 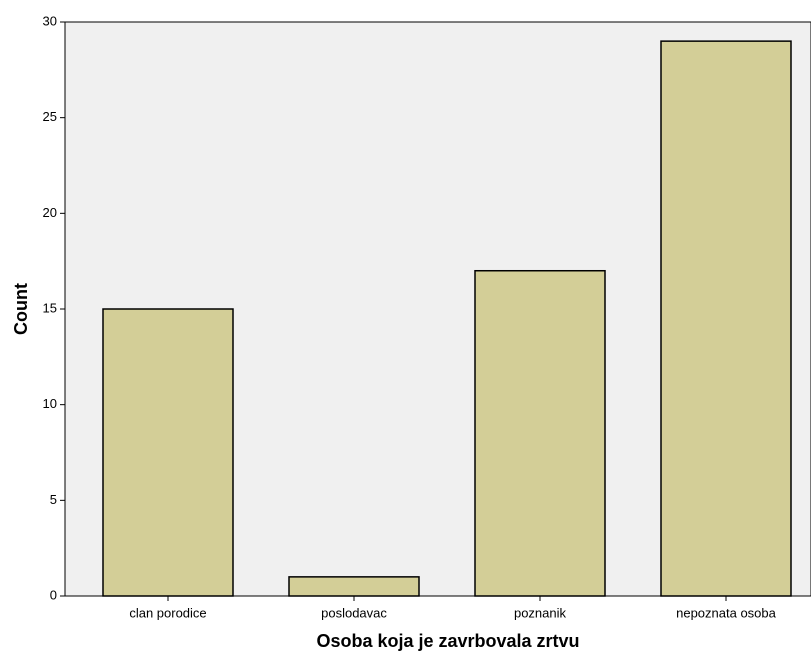 What do you see at coordinates (50, 212) in the screenshot?
I see `y-tick-label: 20` at bounding box center [50, 212].